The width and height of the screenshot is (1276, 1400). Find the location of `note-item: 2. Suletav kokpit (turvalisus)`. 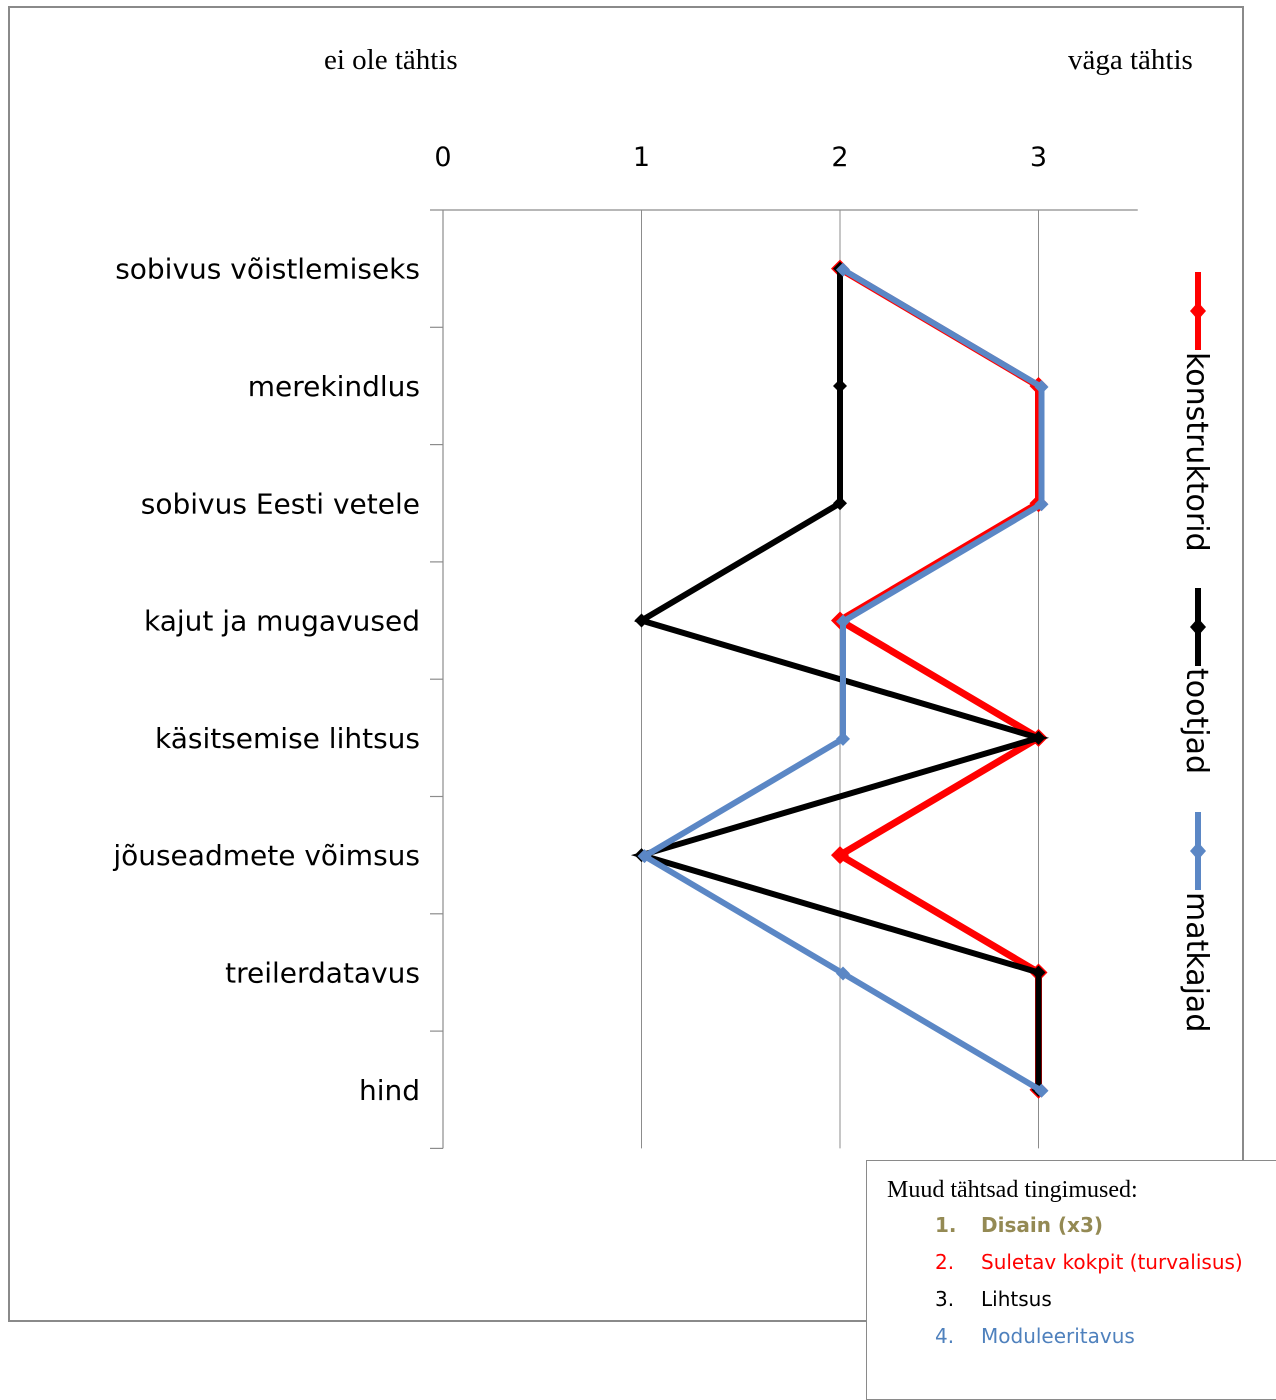

note-item: 2. Suletav kokpit (turvalisus) is located at coordinates (1089, 1262).